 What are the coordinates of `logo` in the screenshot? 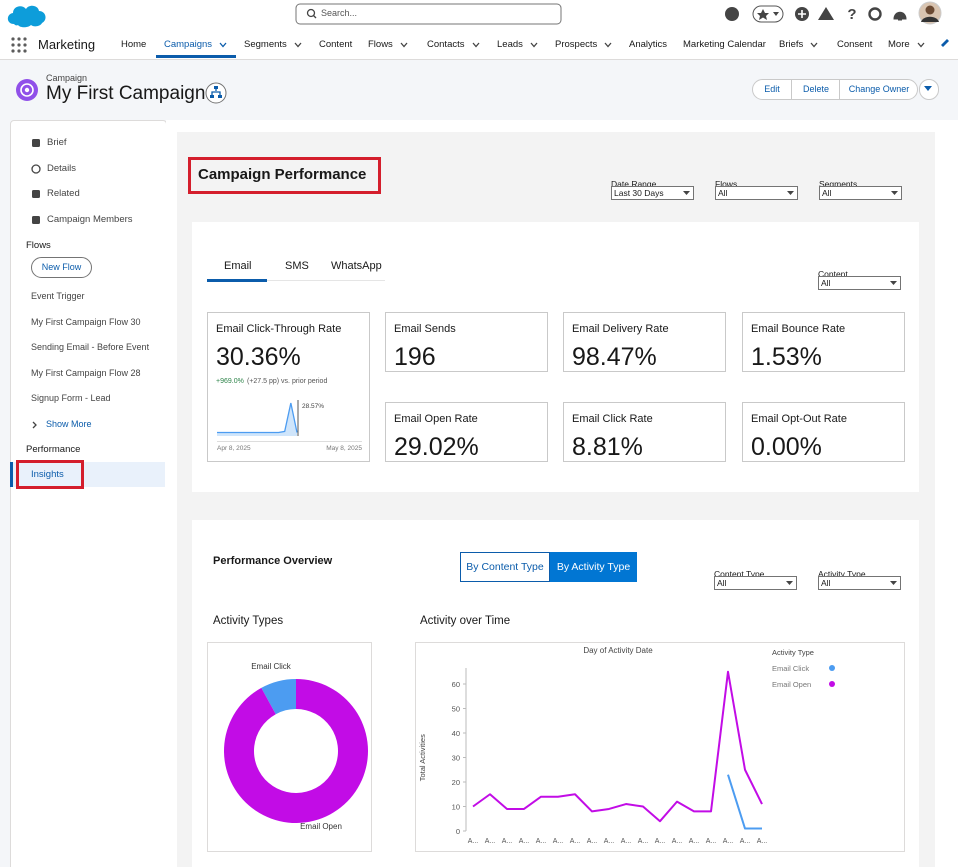 It's located at (26, 16).